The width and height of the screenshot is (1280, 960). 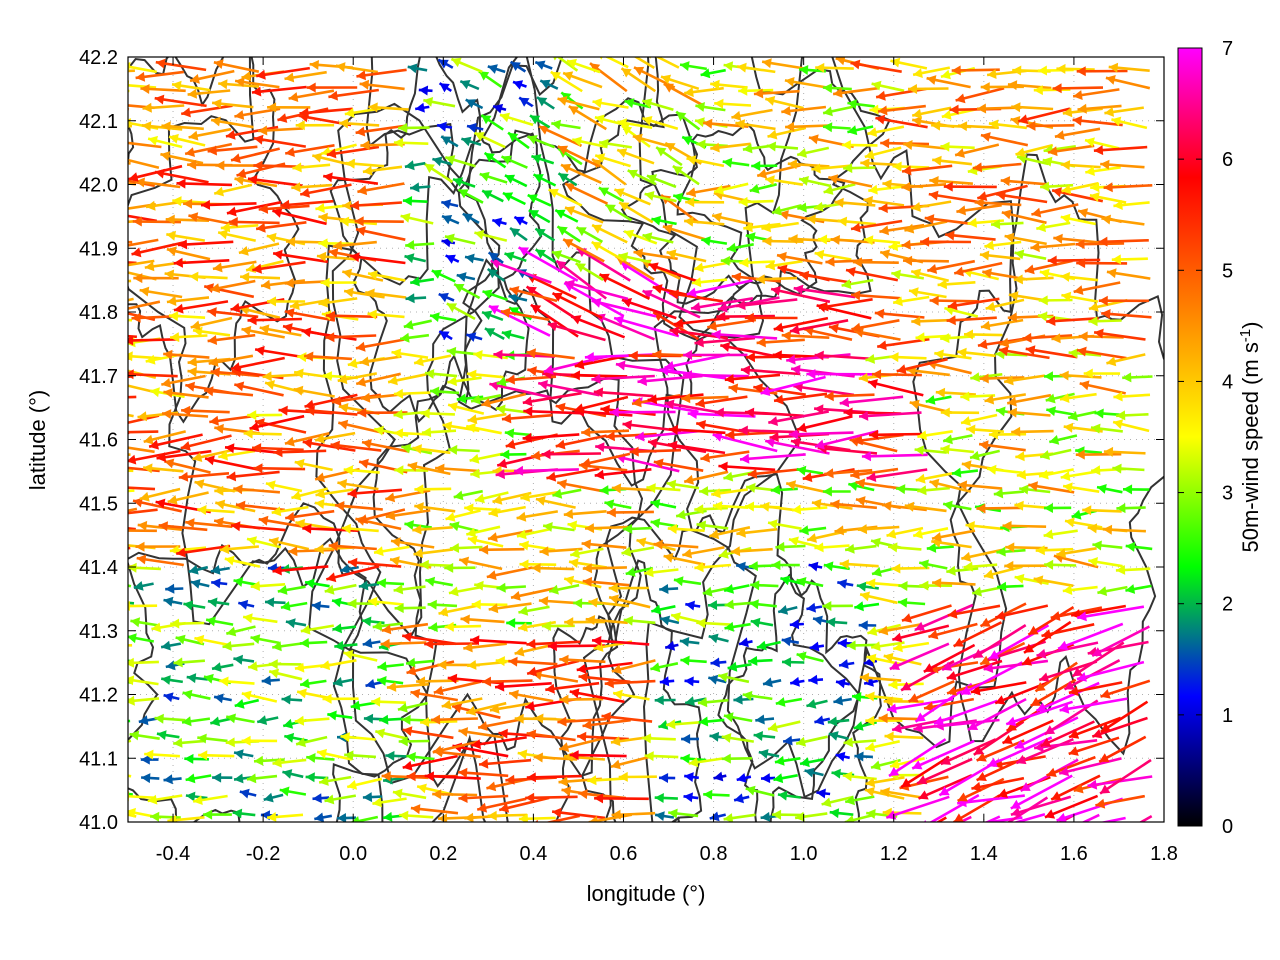 What do you see at coordinates (646, 893) in the screenshot?
I see `x-axis-label: longitude (°)` at bounding box center [646, 893].